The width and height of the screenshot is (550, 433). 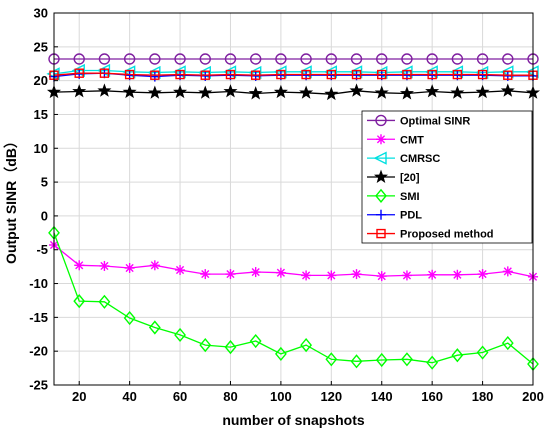 I want to click on y-tick-label: -10, so click(x=38, y=283).